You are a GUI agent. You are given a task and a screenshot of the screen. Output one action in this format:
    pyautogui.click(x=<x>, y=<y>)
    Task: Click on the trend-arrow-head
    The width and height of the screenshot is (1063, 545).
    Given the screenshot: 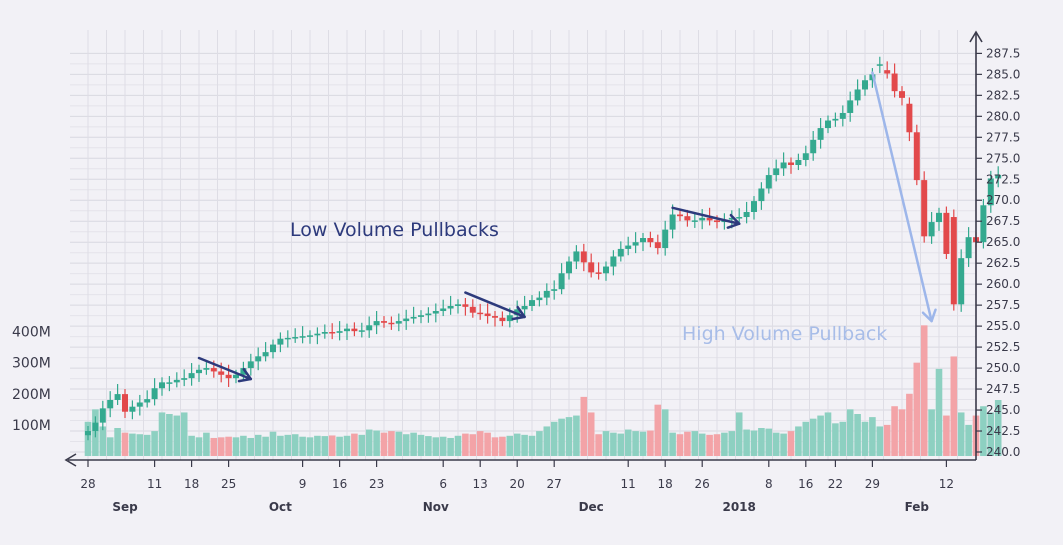 What is the action you would take?
    pyautogui.click(x=245, y=375)
    